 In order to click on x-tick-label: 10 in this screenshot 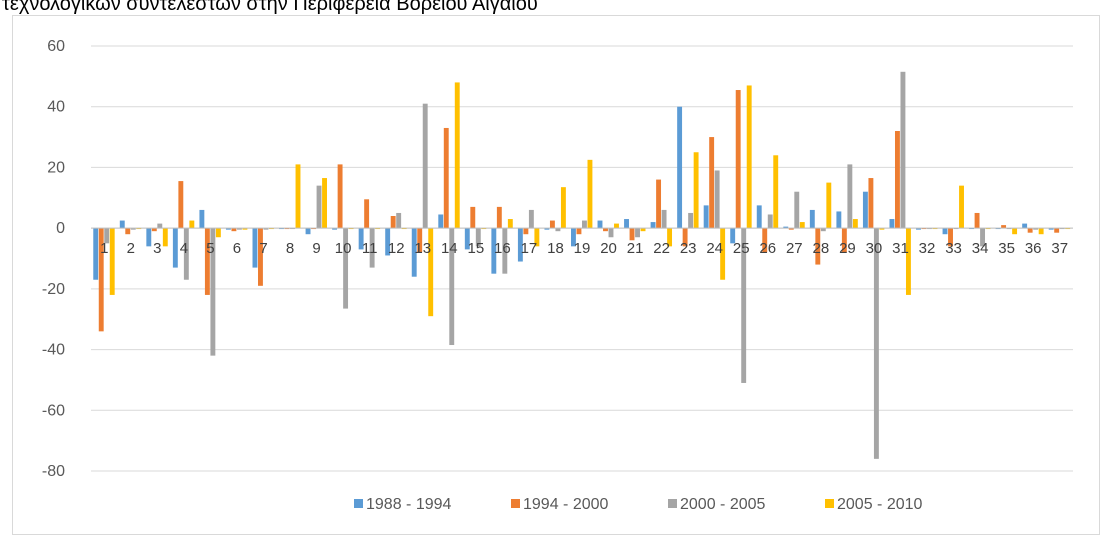, I will do `click(343, 248)`.